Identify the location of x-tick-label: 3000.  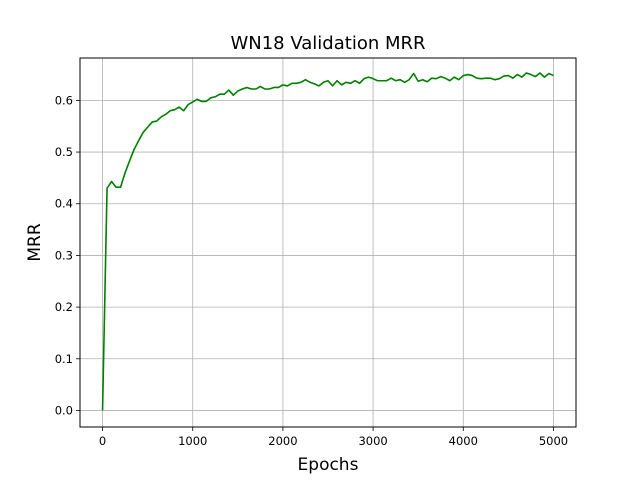
(372, 441).